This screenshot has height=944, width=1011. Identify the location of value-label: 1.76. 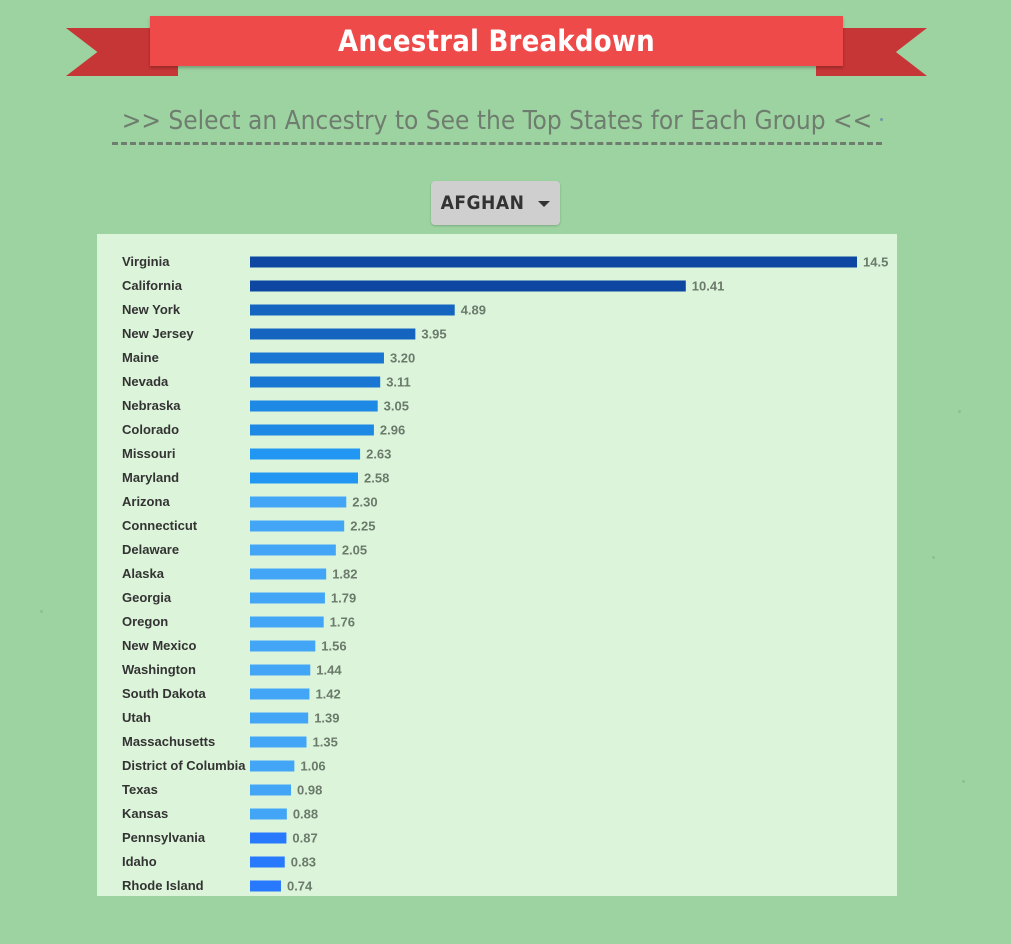
(342, 622).